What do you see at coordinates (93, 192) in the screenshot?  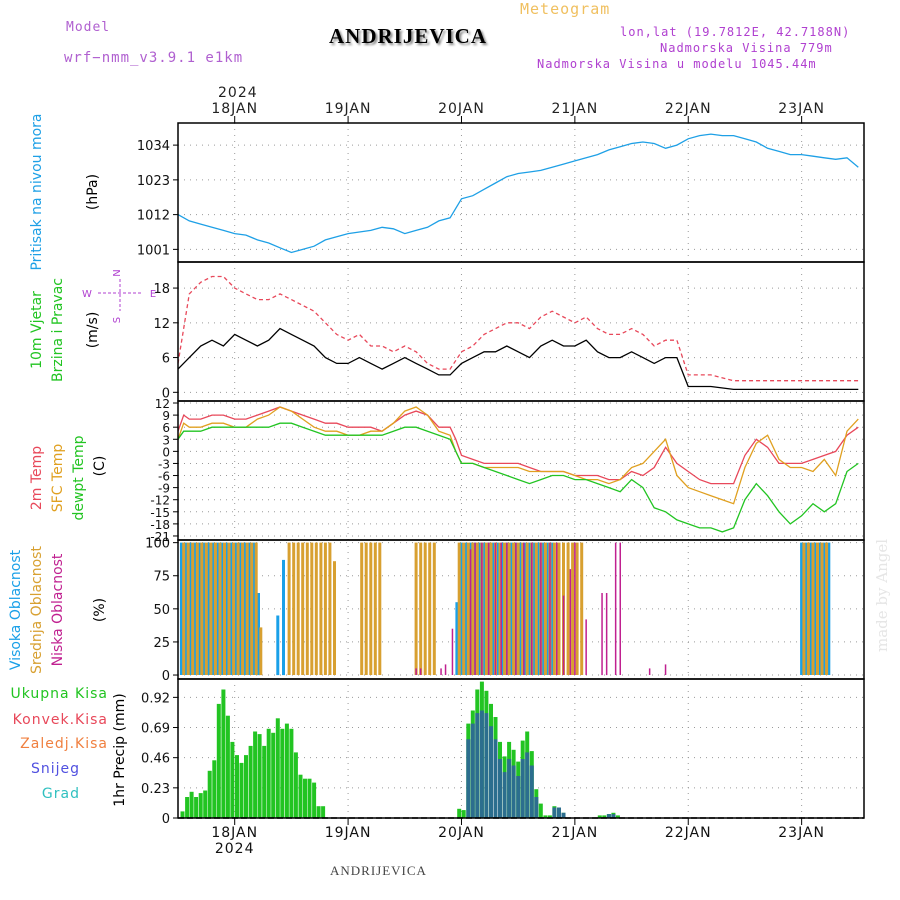 I see `ylabel-pressure-unit: (hPa)` at bounding box center [93, 192].